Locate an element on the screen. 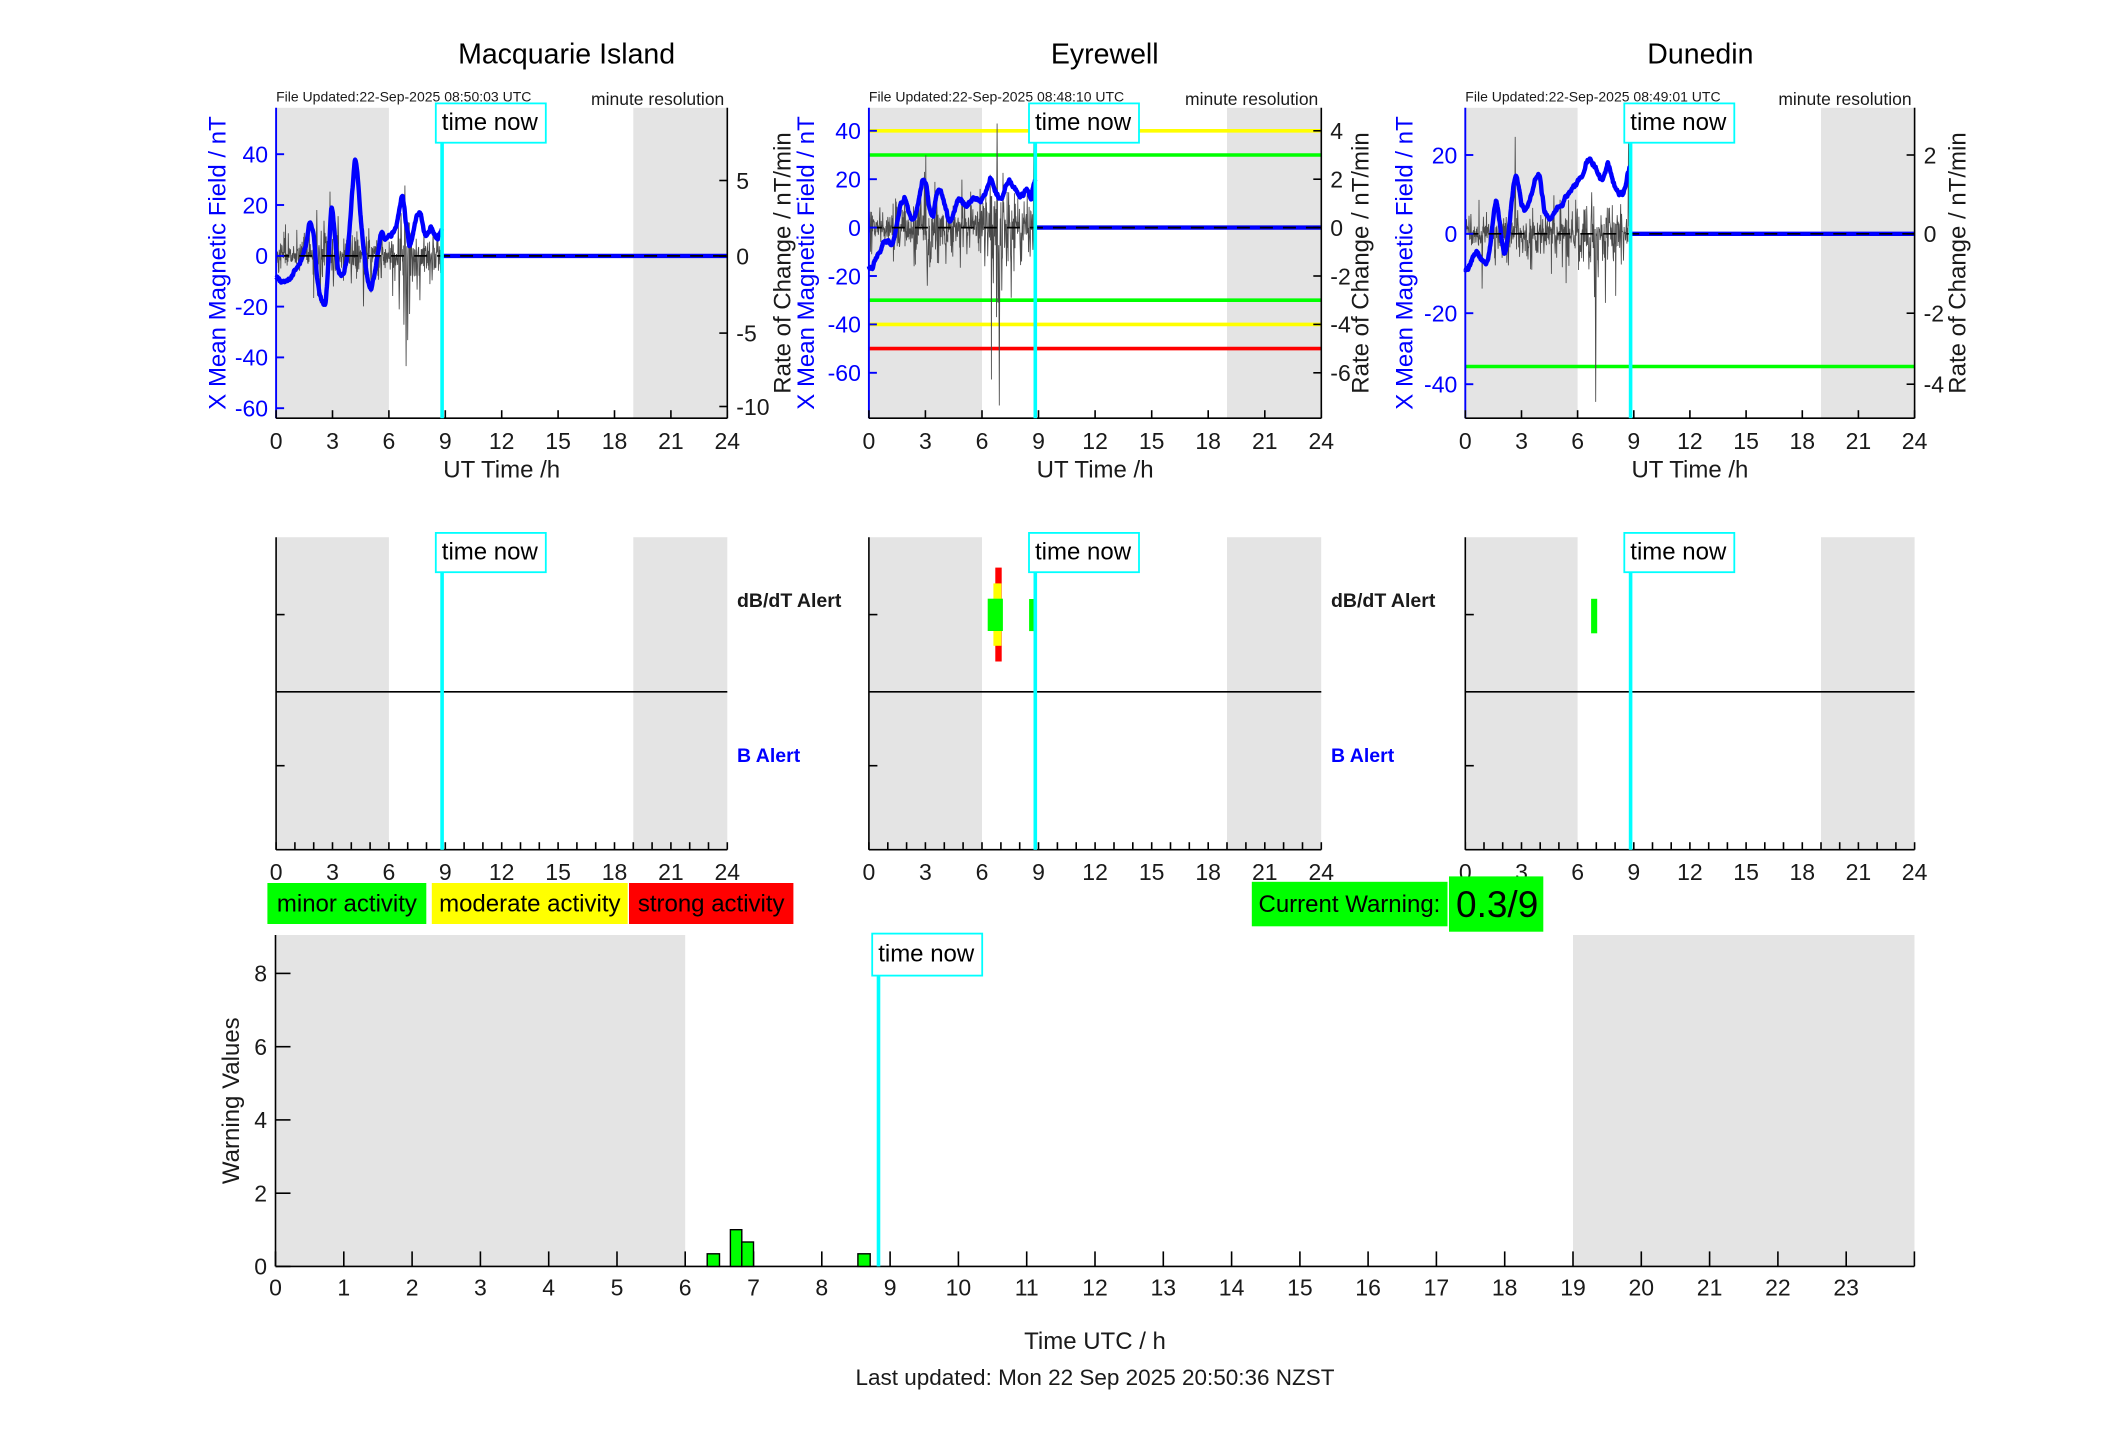 The height and width of the screenshot is (1442, 2117). svg-text:File Updated:22-Sep-2025 08:50: File Updated:22-Sep-2025 08:50:03 UTC is located at coordinates (403, 97).